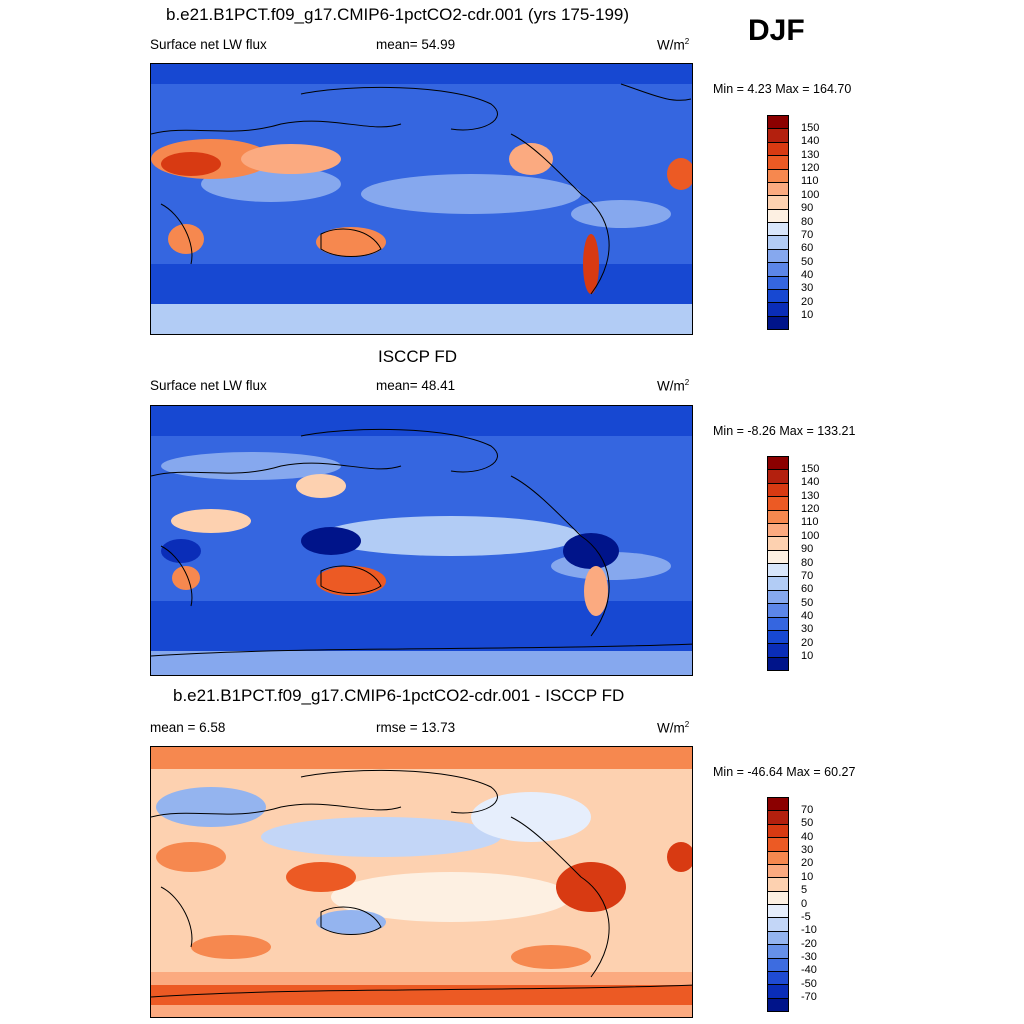  Describe the element at coordinates (416, 44) in the screenshot. I see `panel1-mean-label: mean= 54.99` at that location.